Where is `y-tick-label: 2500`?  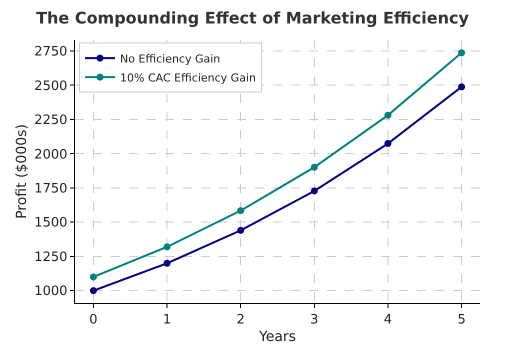 y-tick-label: 2500 is located at coordinates (51, 86).